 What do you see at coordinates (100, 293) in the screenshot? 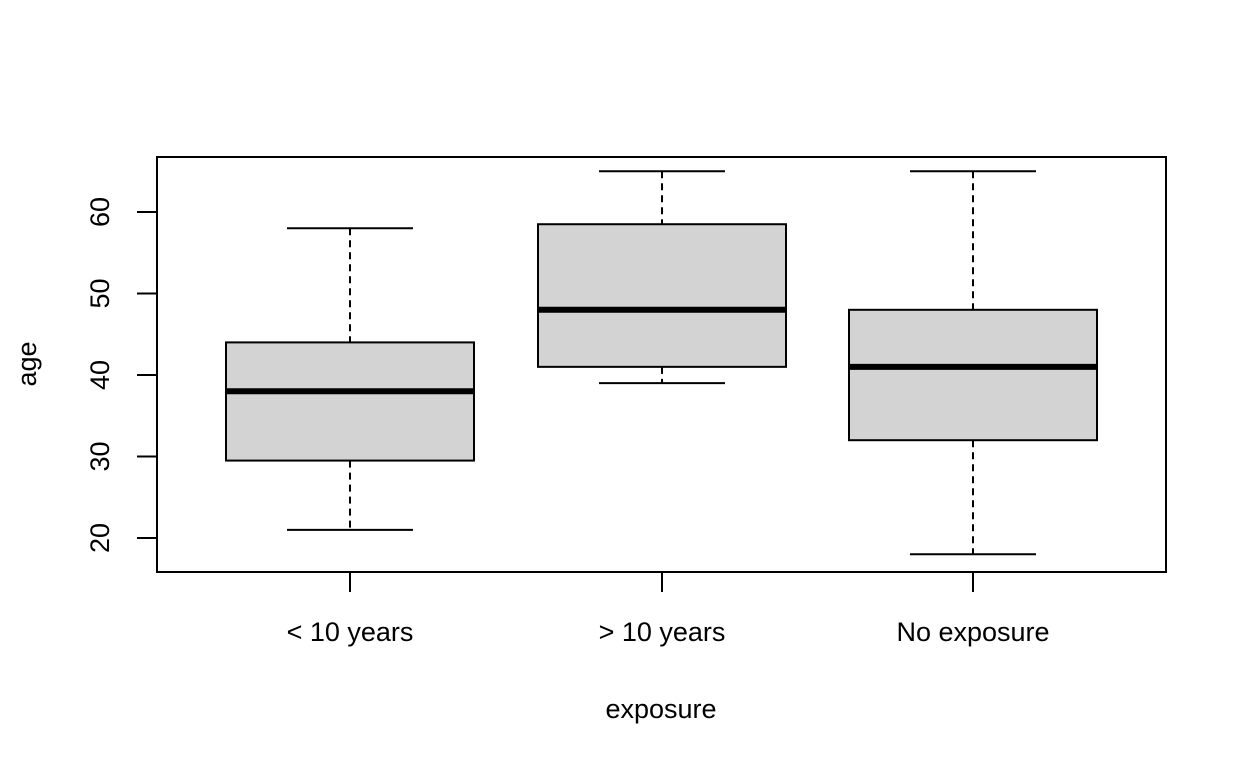
I see `y-tick-label: 50` at bounding box center [100, 293].